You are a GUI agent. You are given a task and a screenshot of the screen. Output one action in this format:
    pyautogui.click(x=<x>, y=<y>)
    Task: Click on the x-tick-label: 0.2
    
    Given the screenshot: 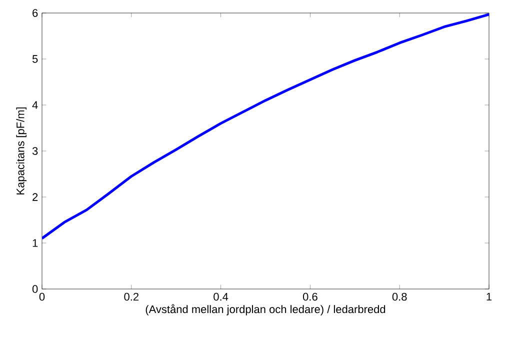 What is the action you would take?
    pyautogui.click(x=131, y=296)
    